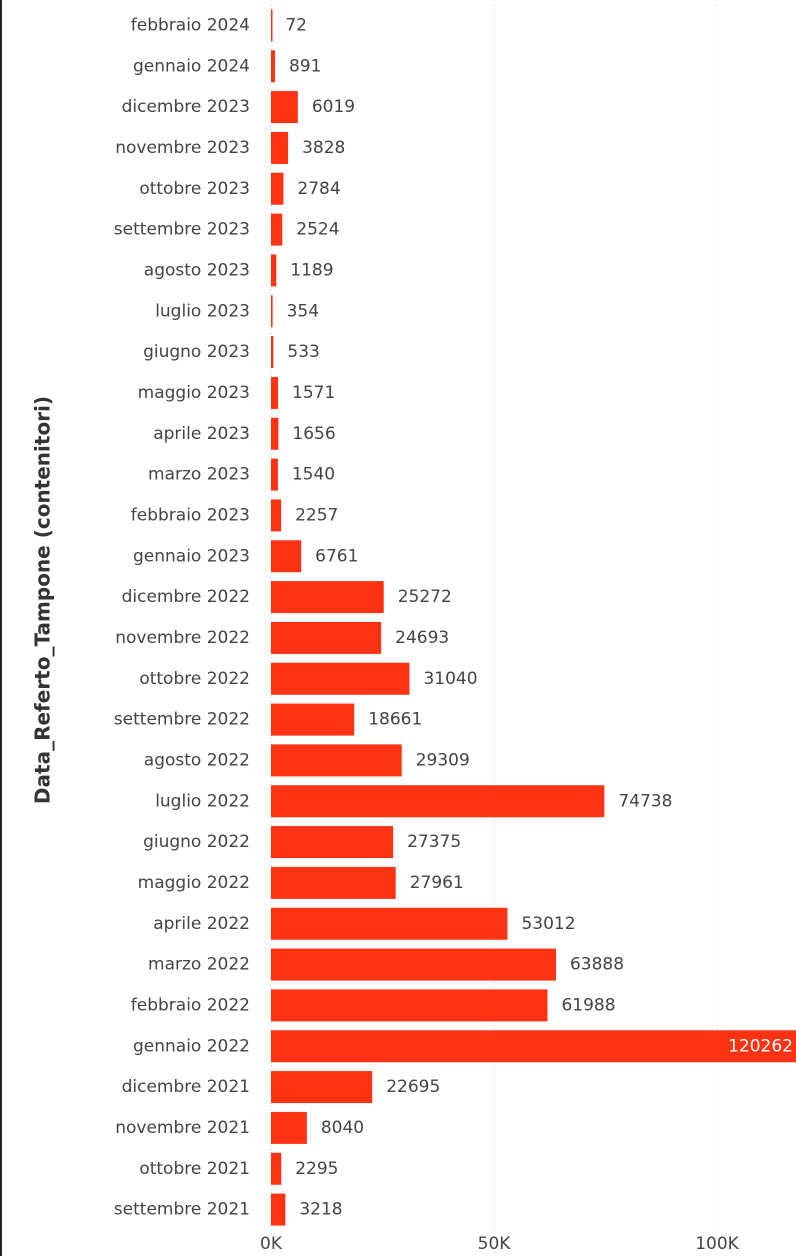  What do you see at coordinates (588, 1005) in the screenshot?
I see `data-label: 61988` at bounding box center [588, 1005].